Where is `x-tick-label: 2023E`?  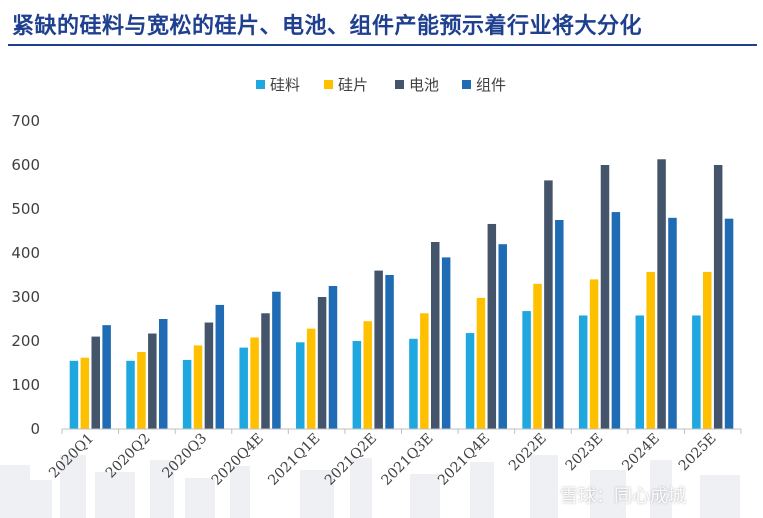 x-tick-label: 2023E is located at coordinates (585, 453).